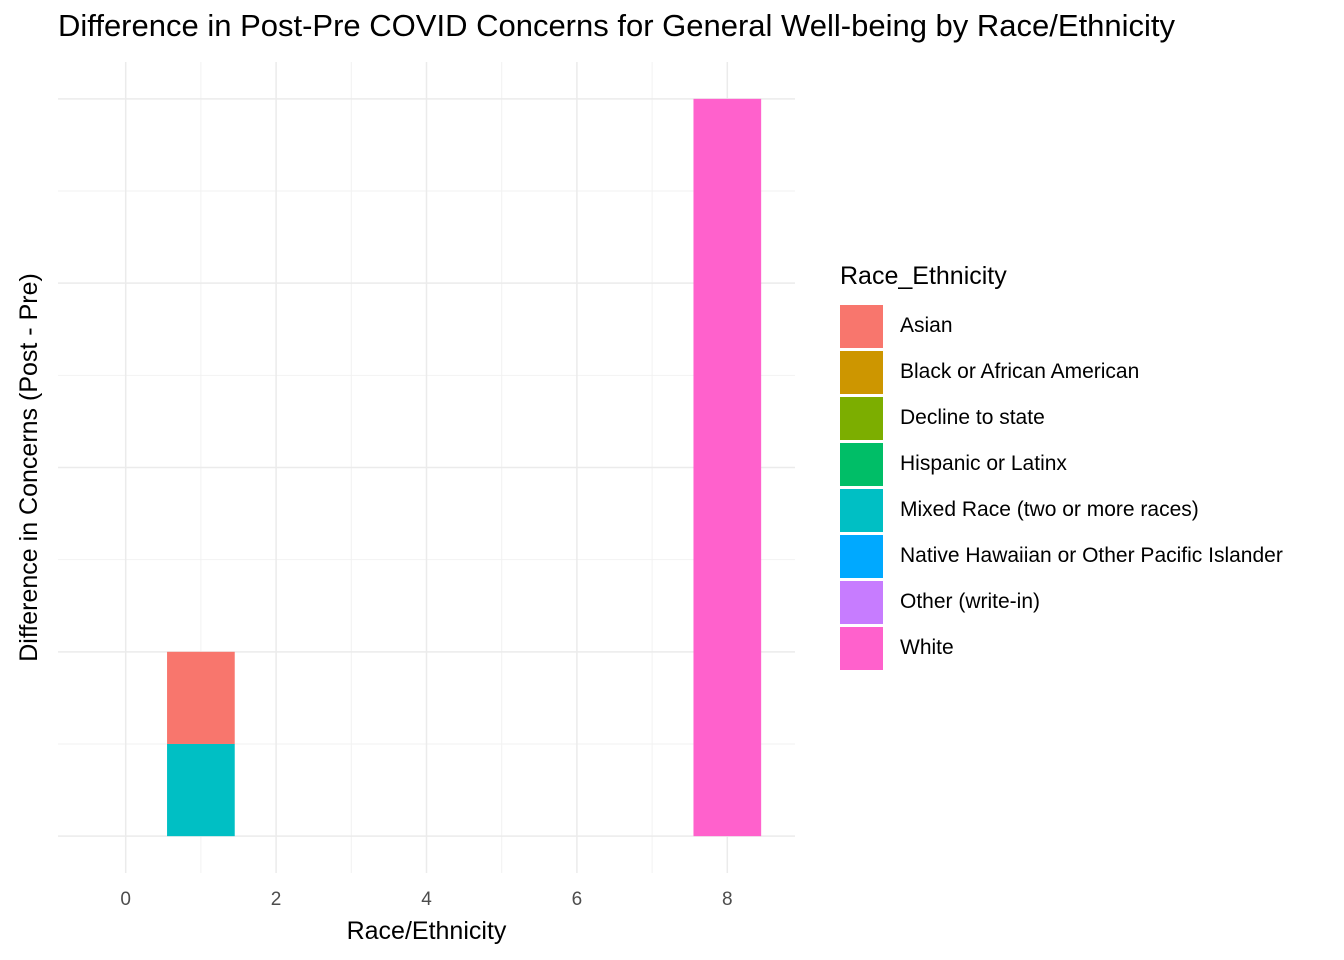 The width and height of the screenshot is (1344, 960). Describe the element at coordinates (29, 467) in the screenshot. I see `y-axis-label: Difference in Concerns (Post - Pre)` at that location.